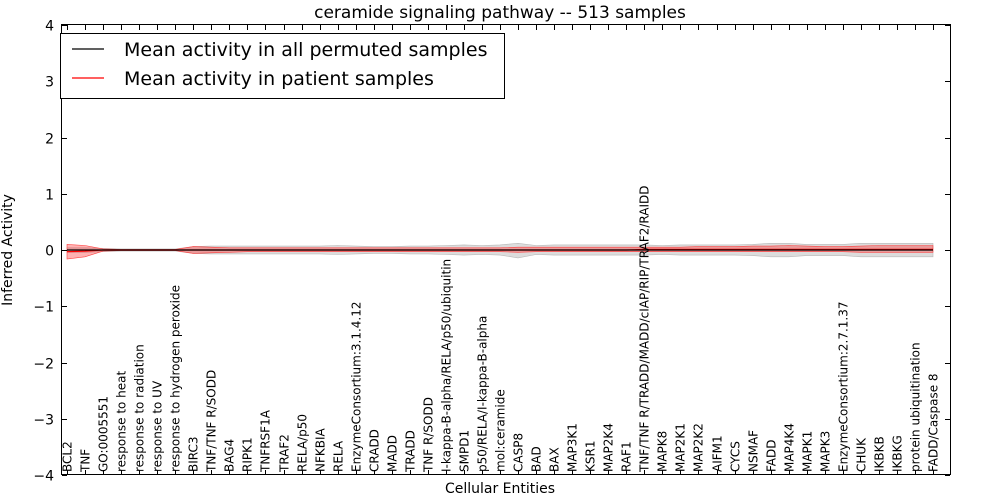 The width and height of the screenshot is (1000, 500). Describe the element at coordinates (43, 477) in the screenshot. I see `y-tick-label: −4` at that location.